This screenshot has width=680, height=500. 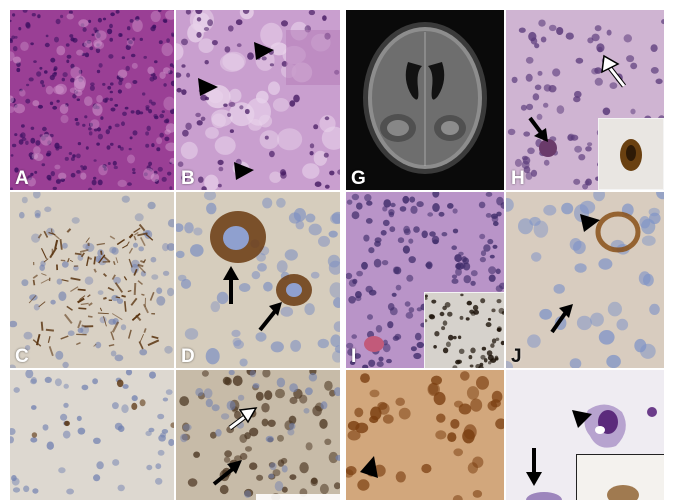 What do you see at coordinates (354, 356) in the screenshot?
I see `panel-i-label: I` at bounding box center [354, 356].